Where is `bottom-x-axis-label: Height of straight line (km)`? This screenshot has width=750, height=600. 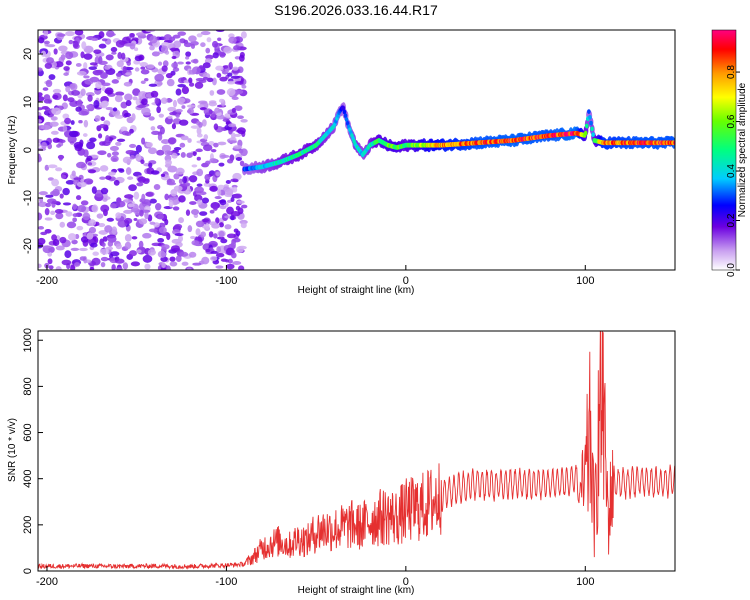 bottom-x-axis-label: Height of straight line (km) is located at coordinates (356, 590).